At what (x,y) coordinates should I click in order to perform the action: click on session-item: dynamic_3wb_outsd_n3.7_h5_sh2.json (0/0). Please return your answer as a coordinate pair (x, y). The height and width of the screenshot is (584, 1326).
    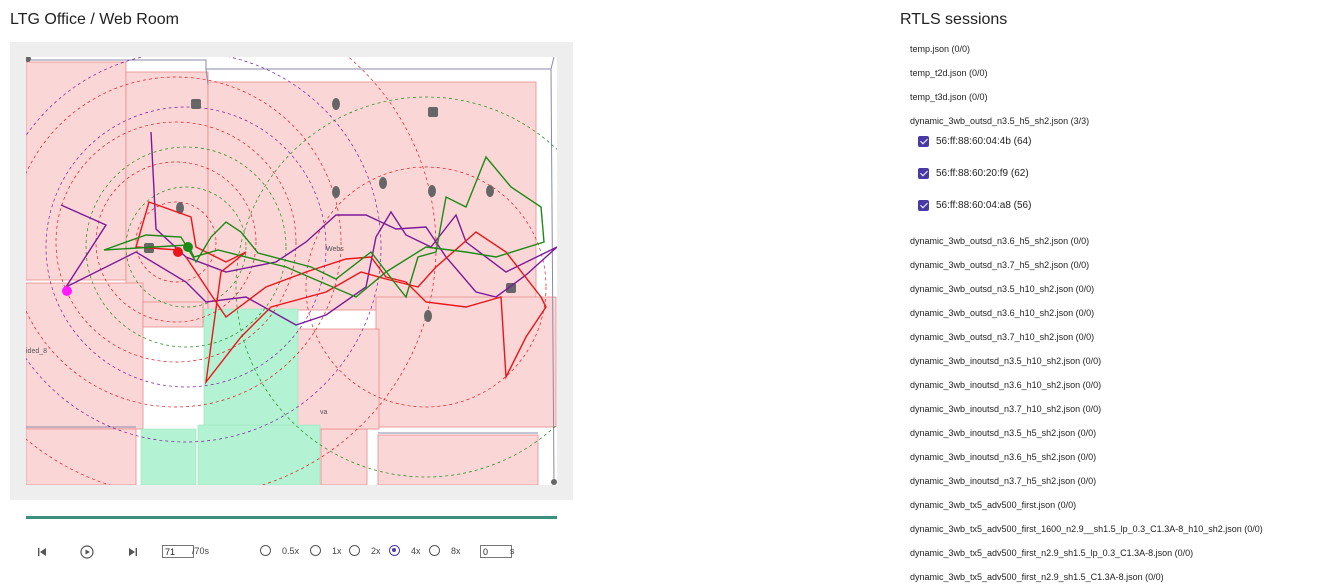
    Looking at the image, I should click on (1000, 265).